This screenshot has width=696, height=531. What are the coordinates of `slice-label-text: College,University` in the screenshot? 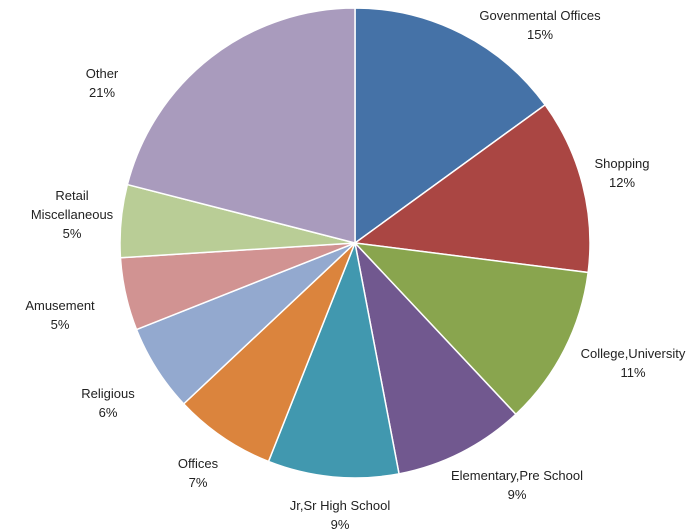 It's located at (633, 353).